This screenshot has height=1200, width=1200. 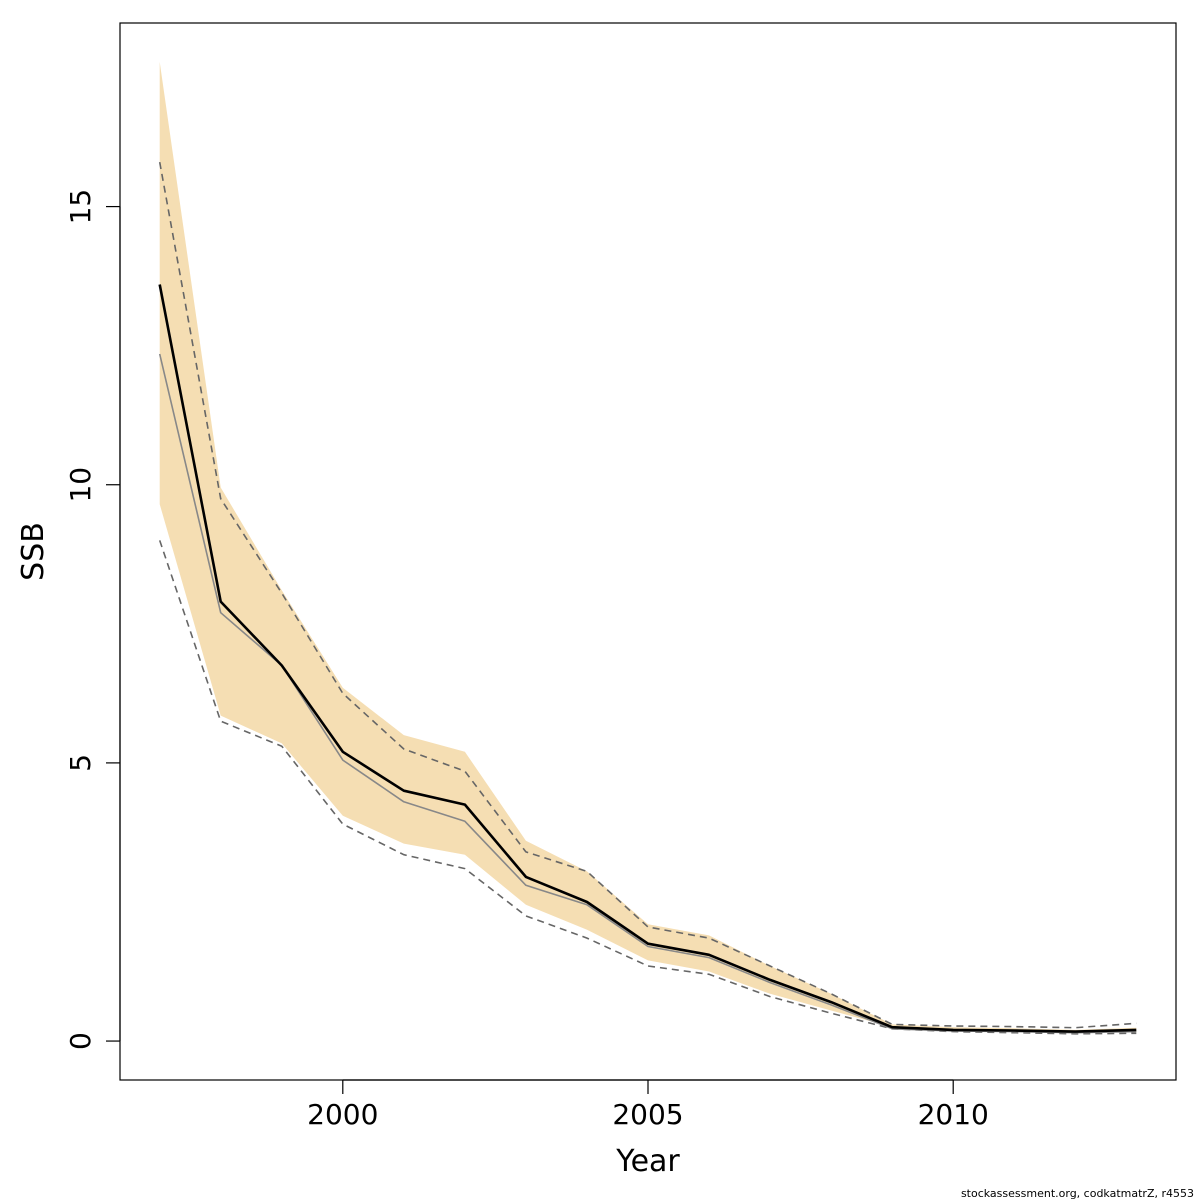 I want to click on x-tick-label: 2010, so click(x=953, y=1114).